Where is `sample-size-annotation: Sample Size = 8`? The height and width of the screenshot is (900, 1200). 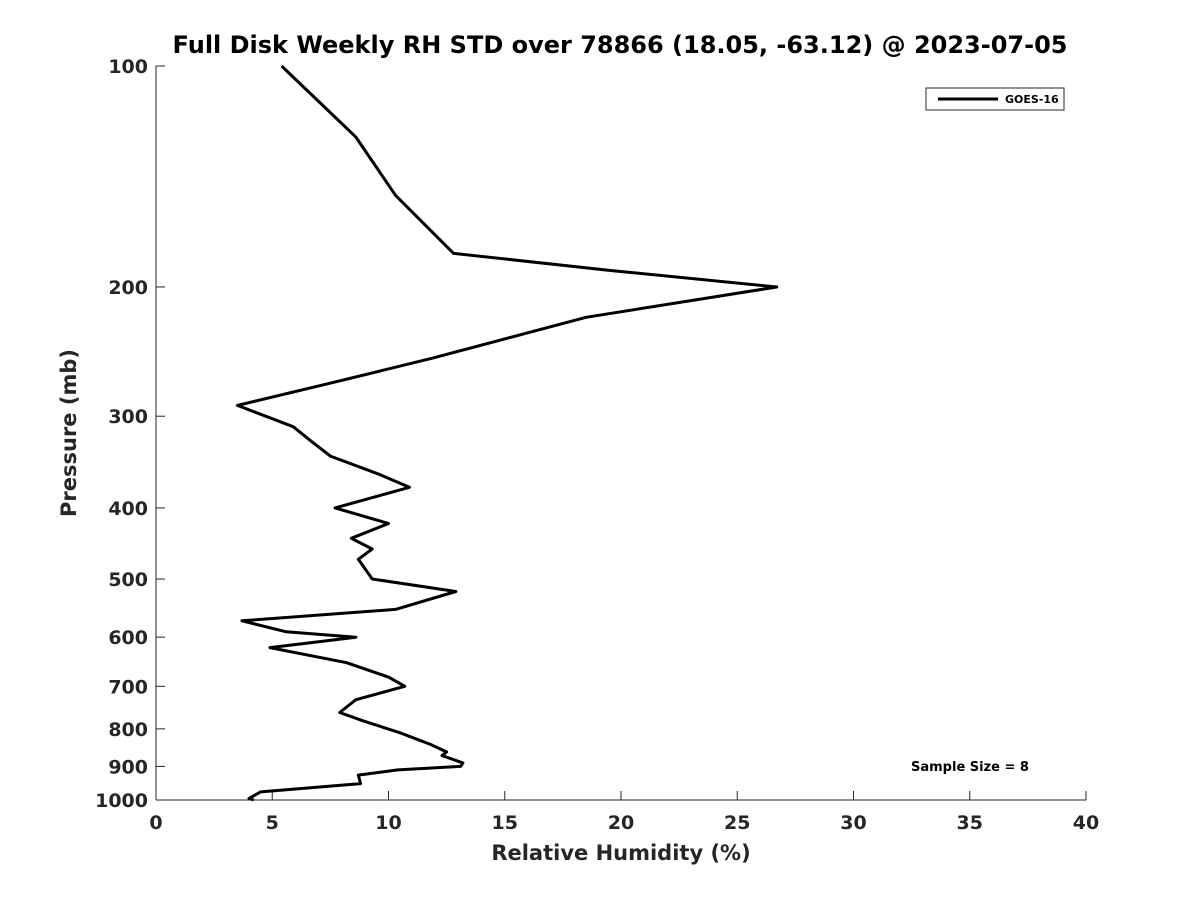
sample-size-annotation: Sample Size = 8 is located at coordinates (970, 767).